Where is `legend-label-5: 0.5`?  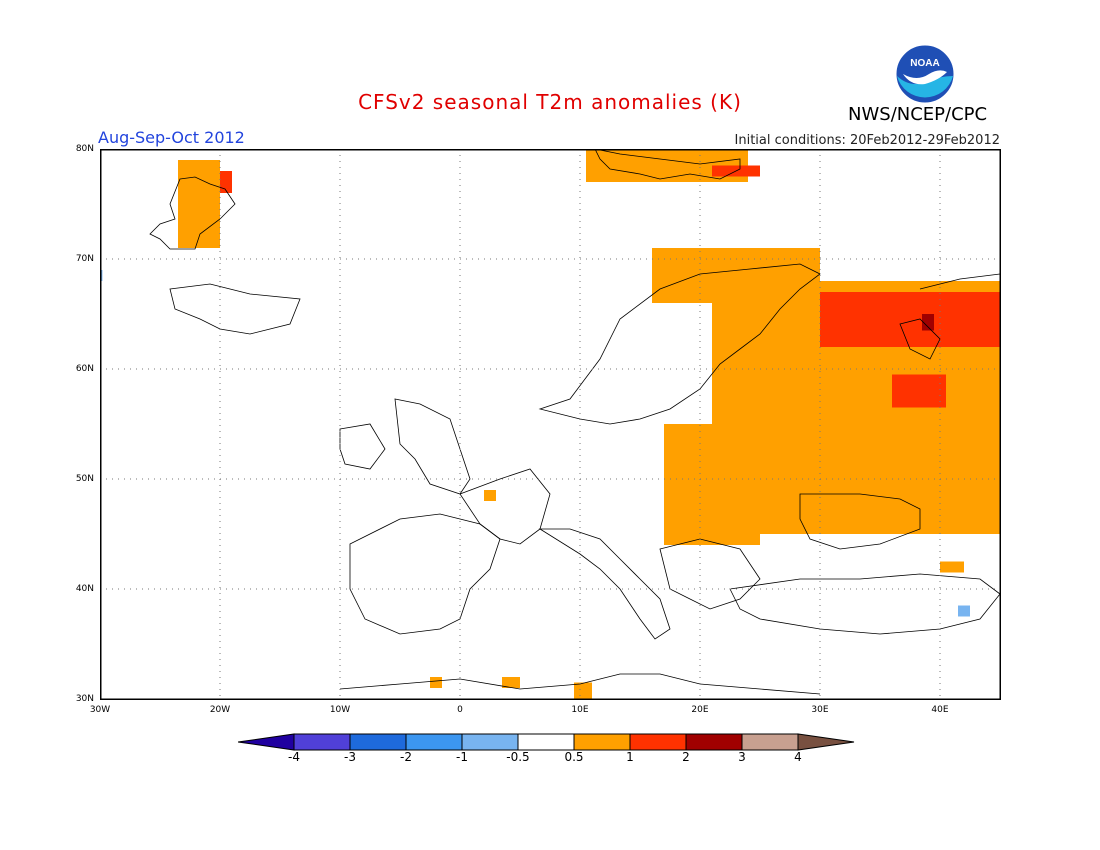
legend-label-5: 0.5 is located at coordinates (574, 757).